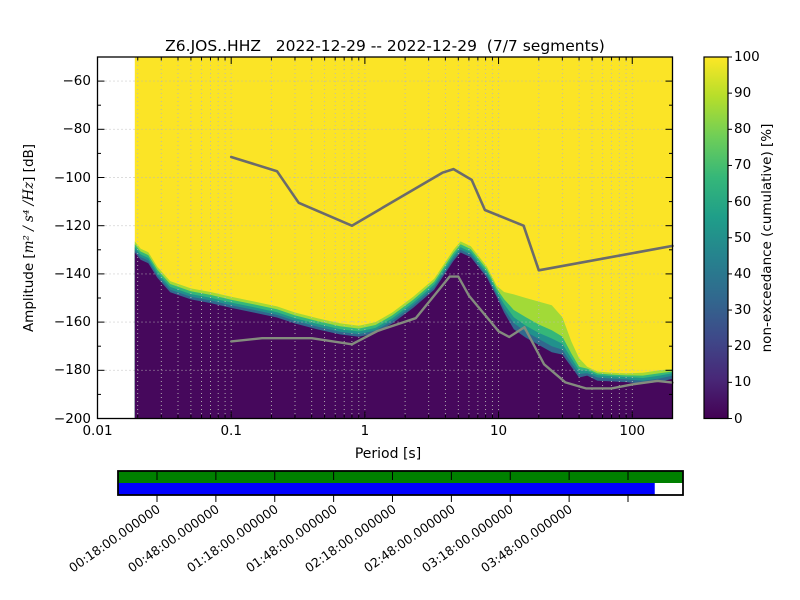 This screenshot has height=600, width=800. I want to click on y-tick-label: −80, so click(77, 129).